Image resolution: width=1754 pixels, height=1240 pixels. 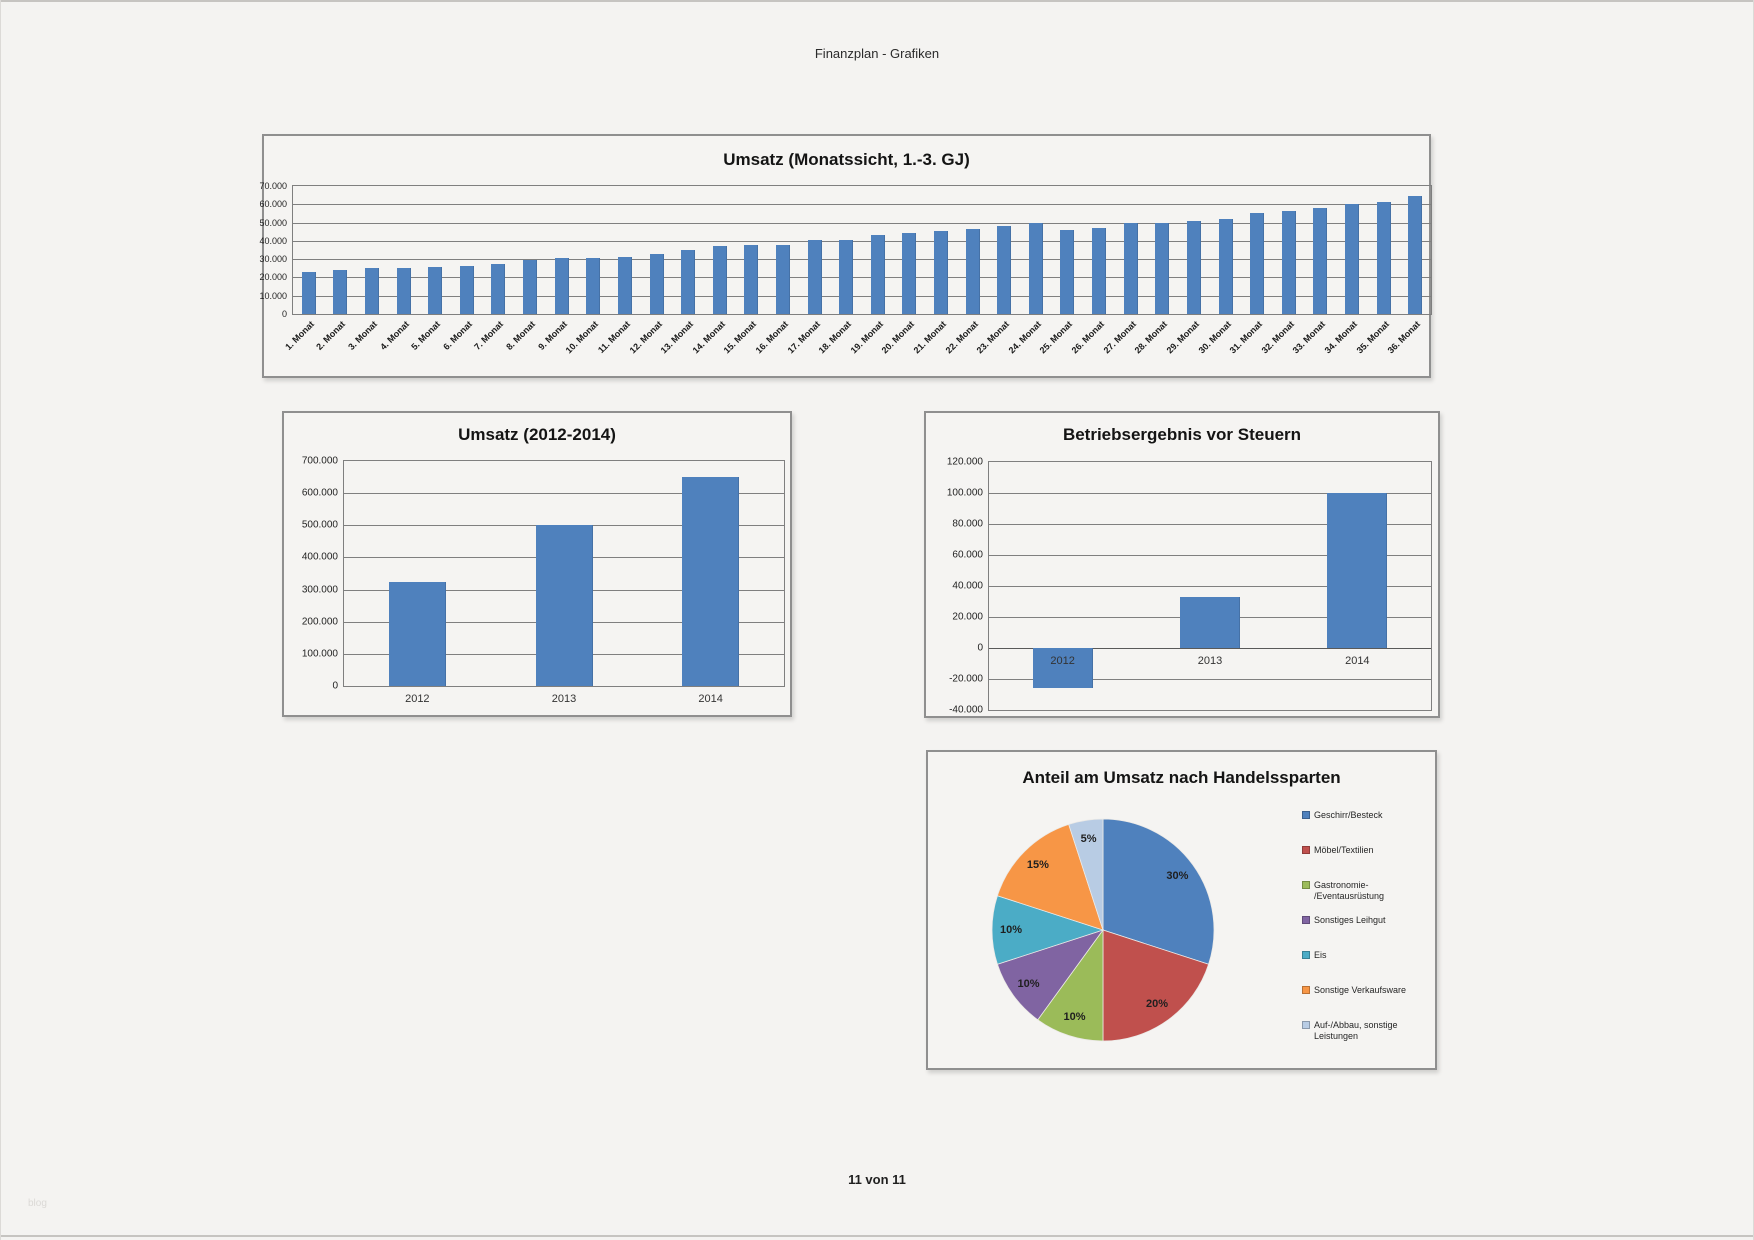 What do you see at coordinates (1177, 875) in the screenshot?
I see `pie-percent-label: 30%` at bounding box center [1177, 875].